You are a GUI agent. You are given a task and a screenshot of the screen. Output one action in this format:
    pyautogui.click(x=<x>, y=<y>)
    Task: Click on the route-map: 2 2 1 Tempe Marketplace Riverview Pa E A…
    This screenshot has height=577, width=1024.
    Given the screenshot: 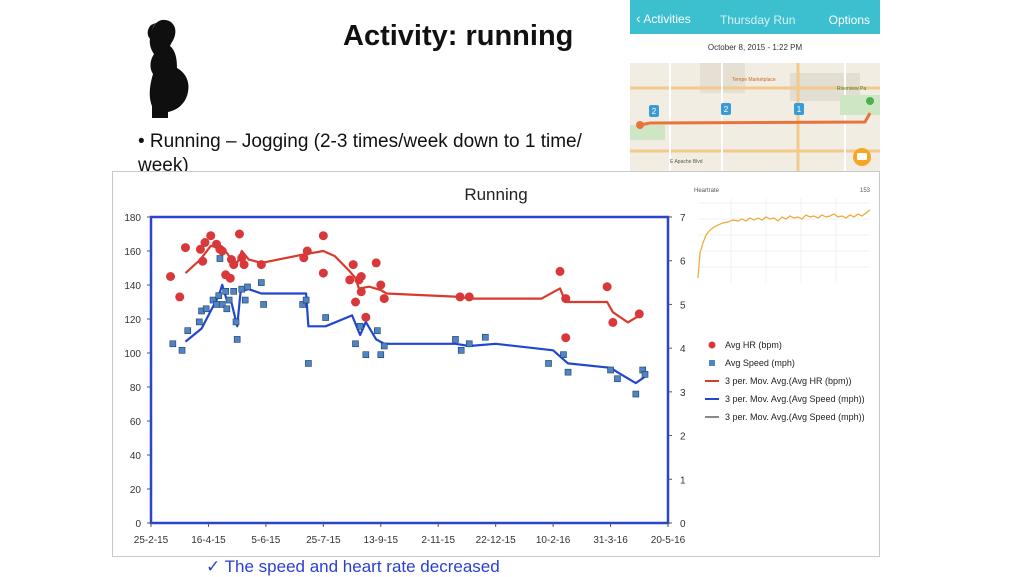 What is the action you would take?
    pyautogui.click(x=755, y=117)
    